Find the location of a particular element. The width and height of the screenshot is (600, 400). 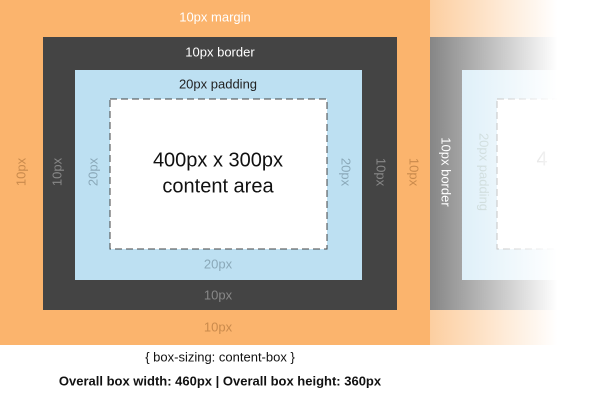

border-top-label: 10px border is located at coordinates (220, 51).